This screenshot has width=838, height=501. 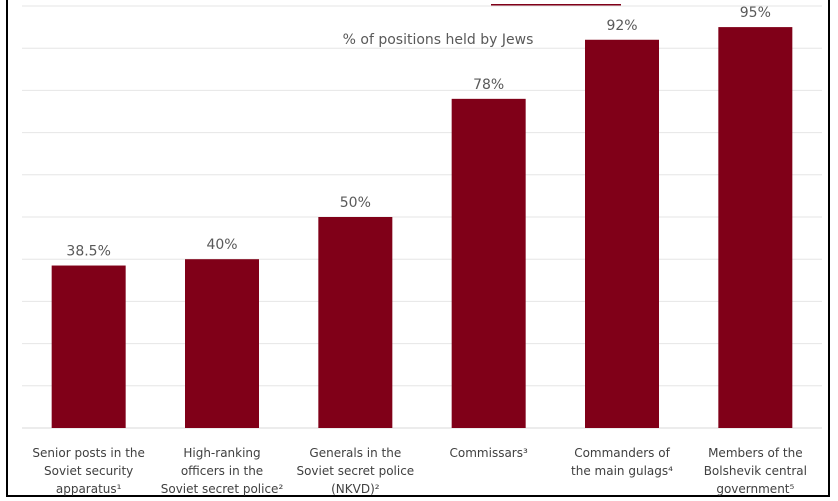 What do you see at coordinates (362, 2) in the screenshot?
I see `cropped-title-fragment` at bounding box center [362, 2].